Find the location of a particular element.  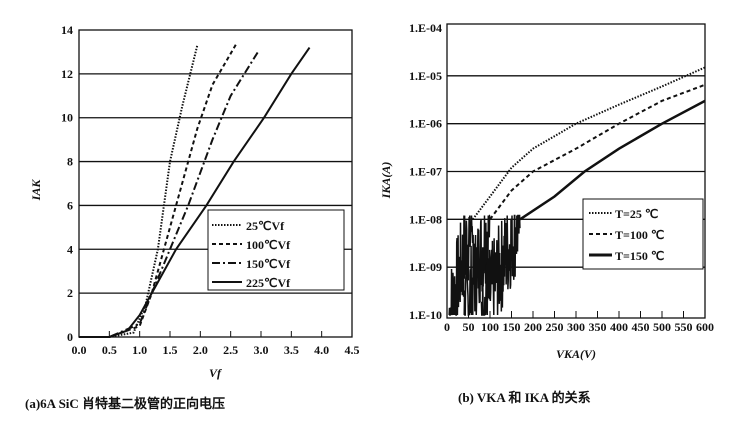

legend-label: T=25 ℃ is located at coordinates (636, 214).